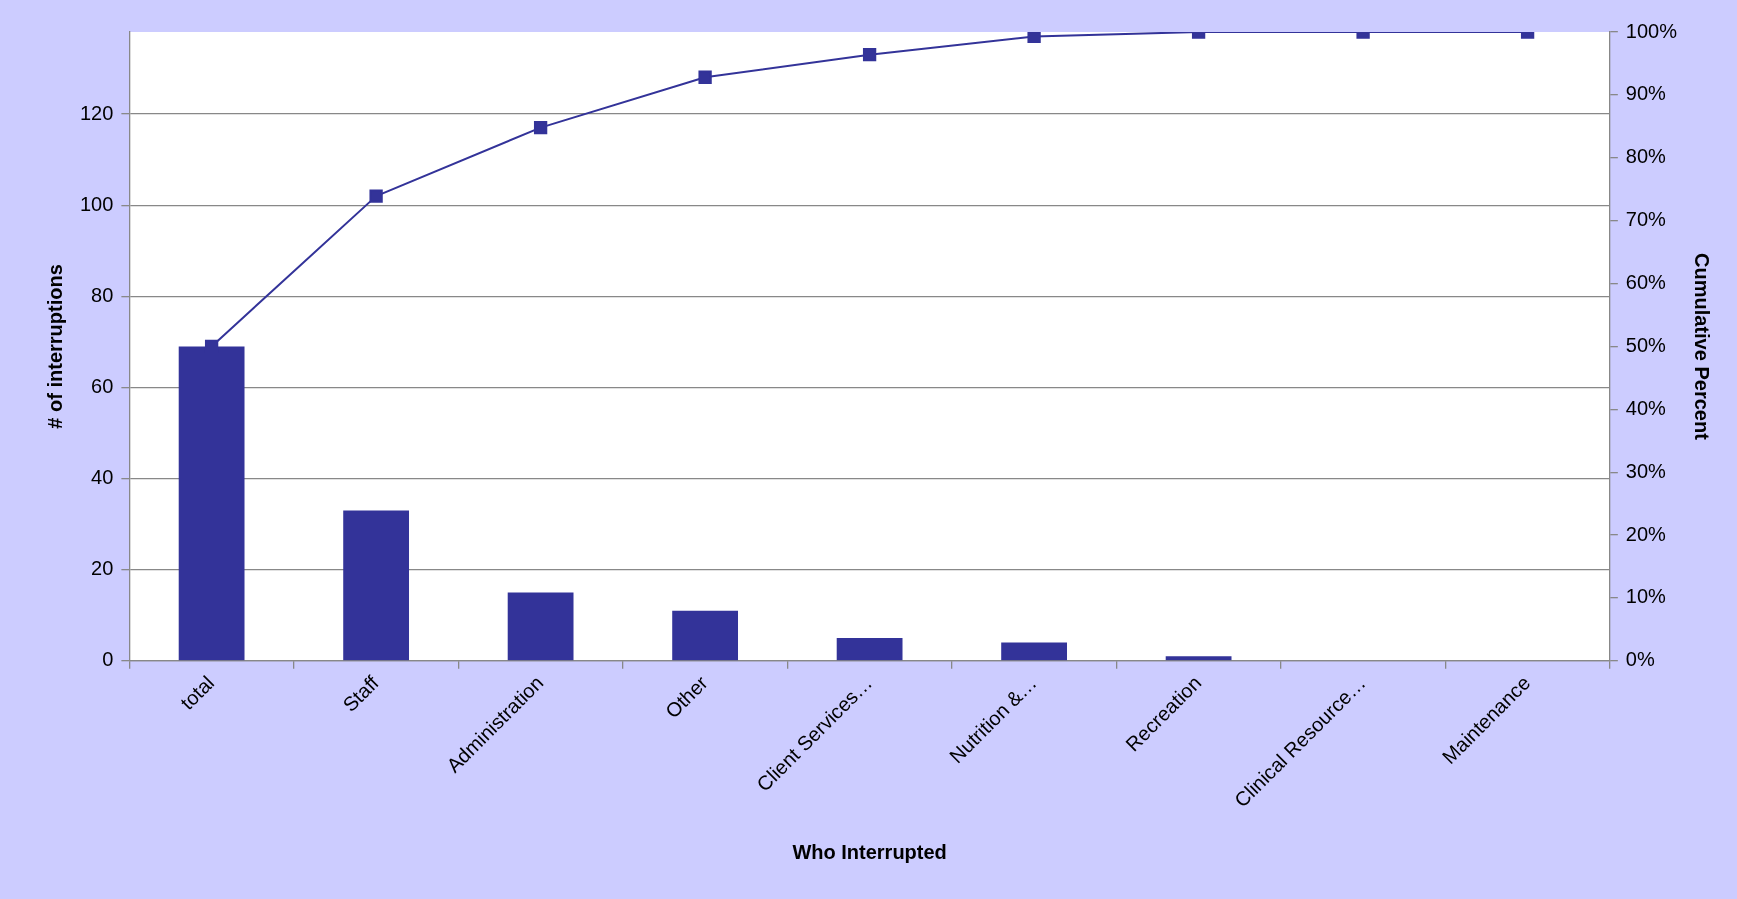 The height and width of the screenshot is (899, 1737). Describe the element at coordinates (1646, 533) in the screenshot. I see `y2-tick-label: 20%` at that location.